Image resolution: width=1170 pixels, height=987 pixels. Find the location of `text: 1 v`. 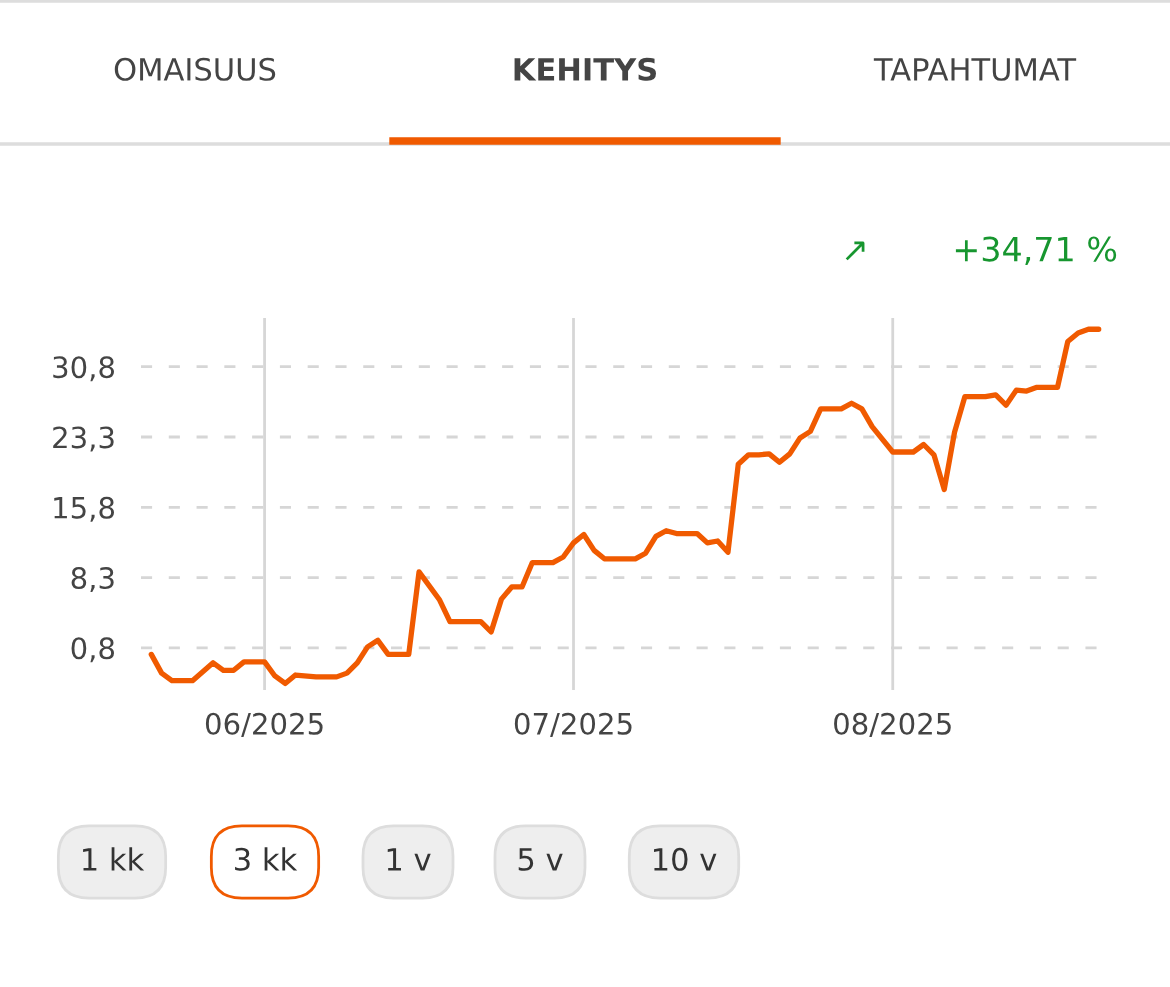

text: 1 v is located at coordinates (409, 859).